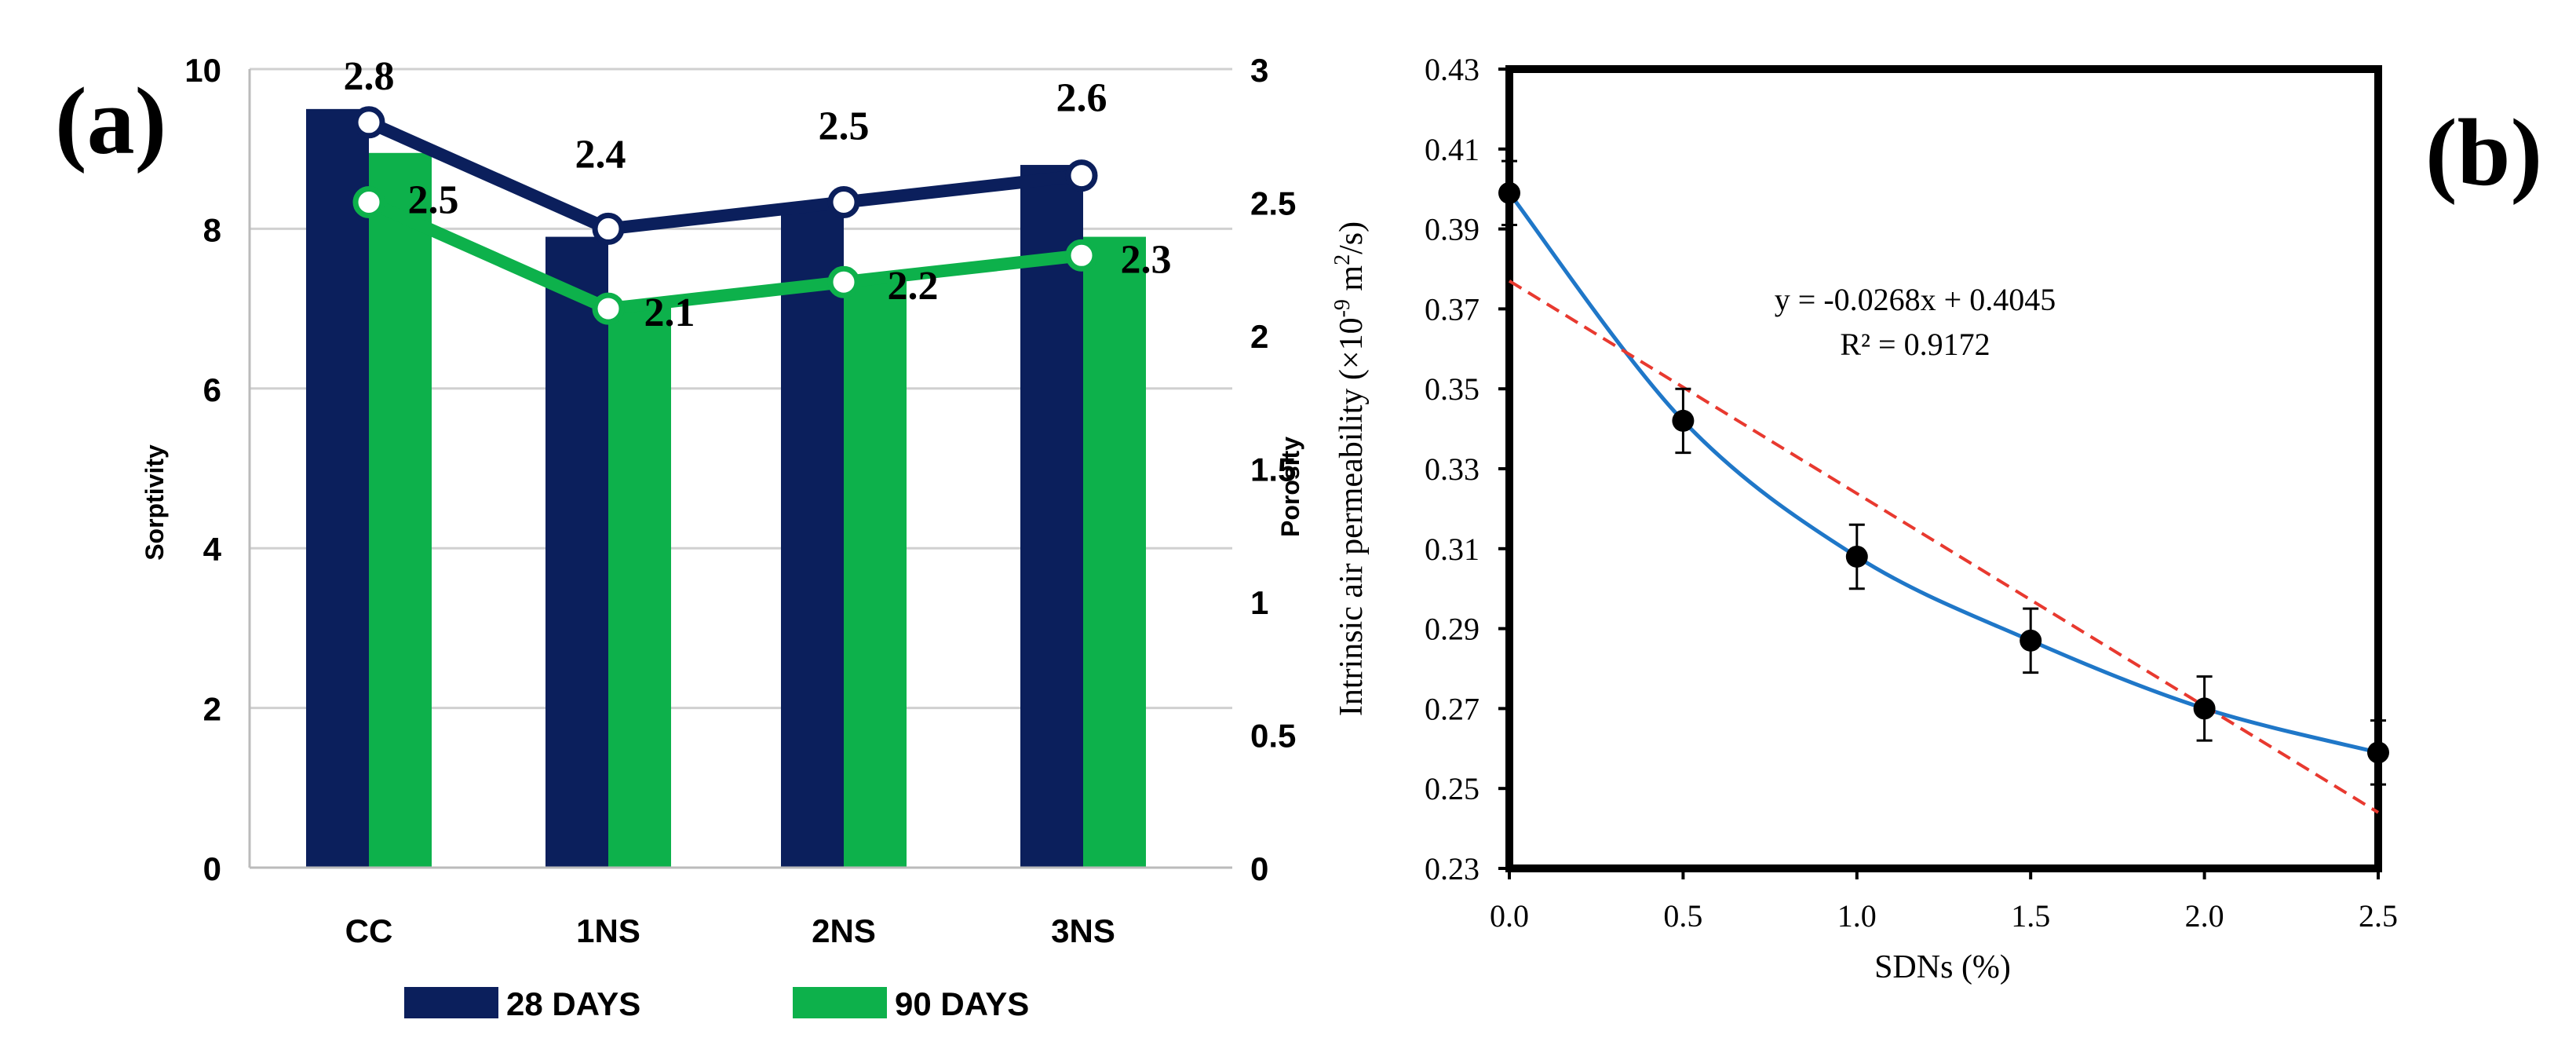 This screenshot has width=2576, height=1049. What do you see at coordinates (1682, 916) in the screenshot?
I see `b-x-tick-label: 0.5` at bounding box center [1682, 916].